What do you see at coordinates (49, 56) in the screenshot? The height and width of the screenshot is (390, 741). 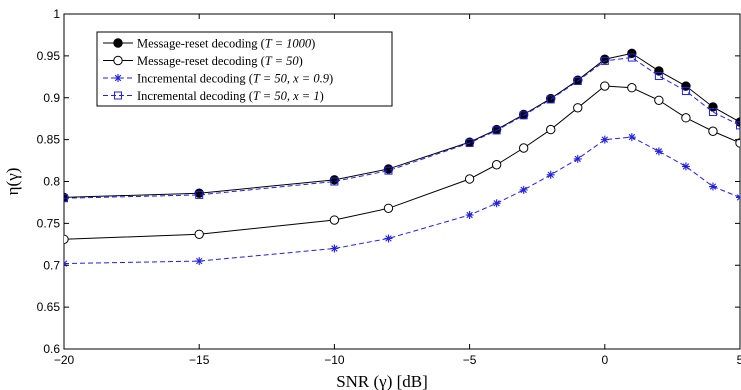 I see `y-tick-label: 0.95` at bounding box center [49, 56].